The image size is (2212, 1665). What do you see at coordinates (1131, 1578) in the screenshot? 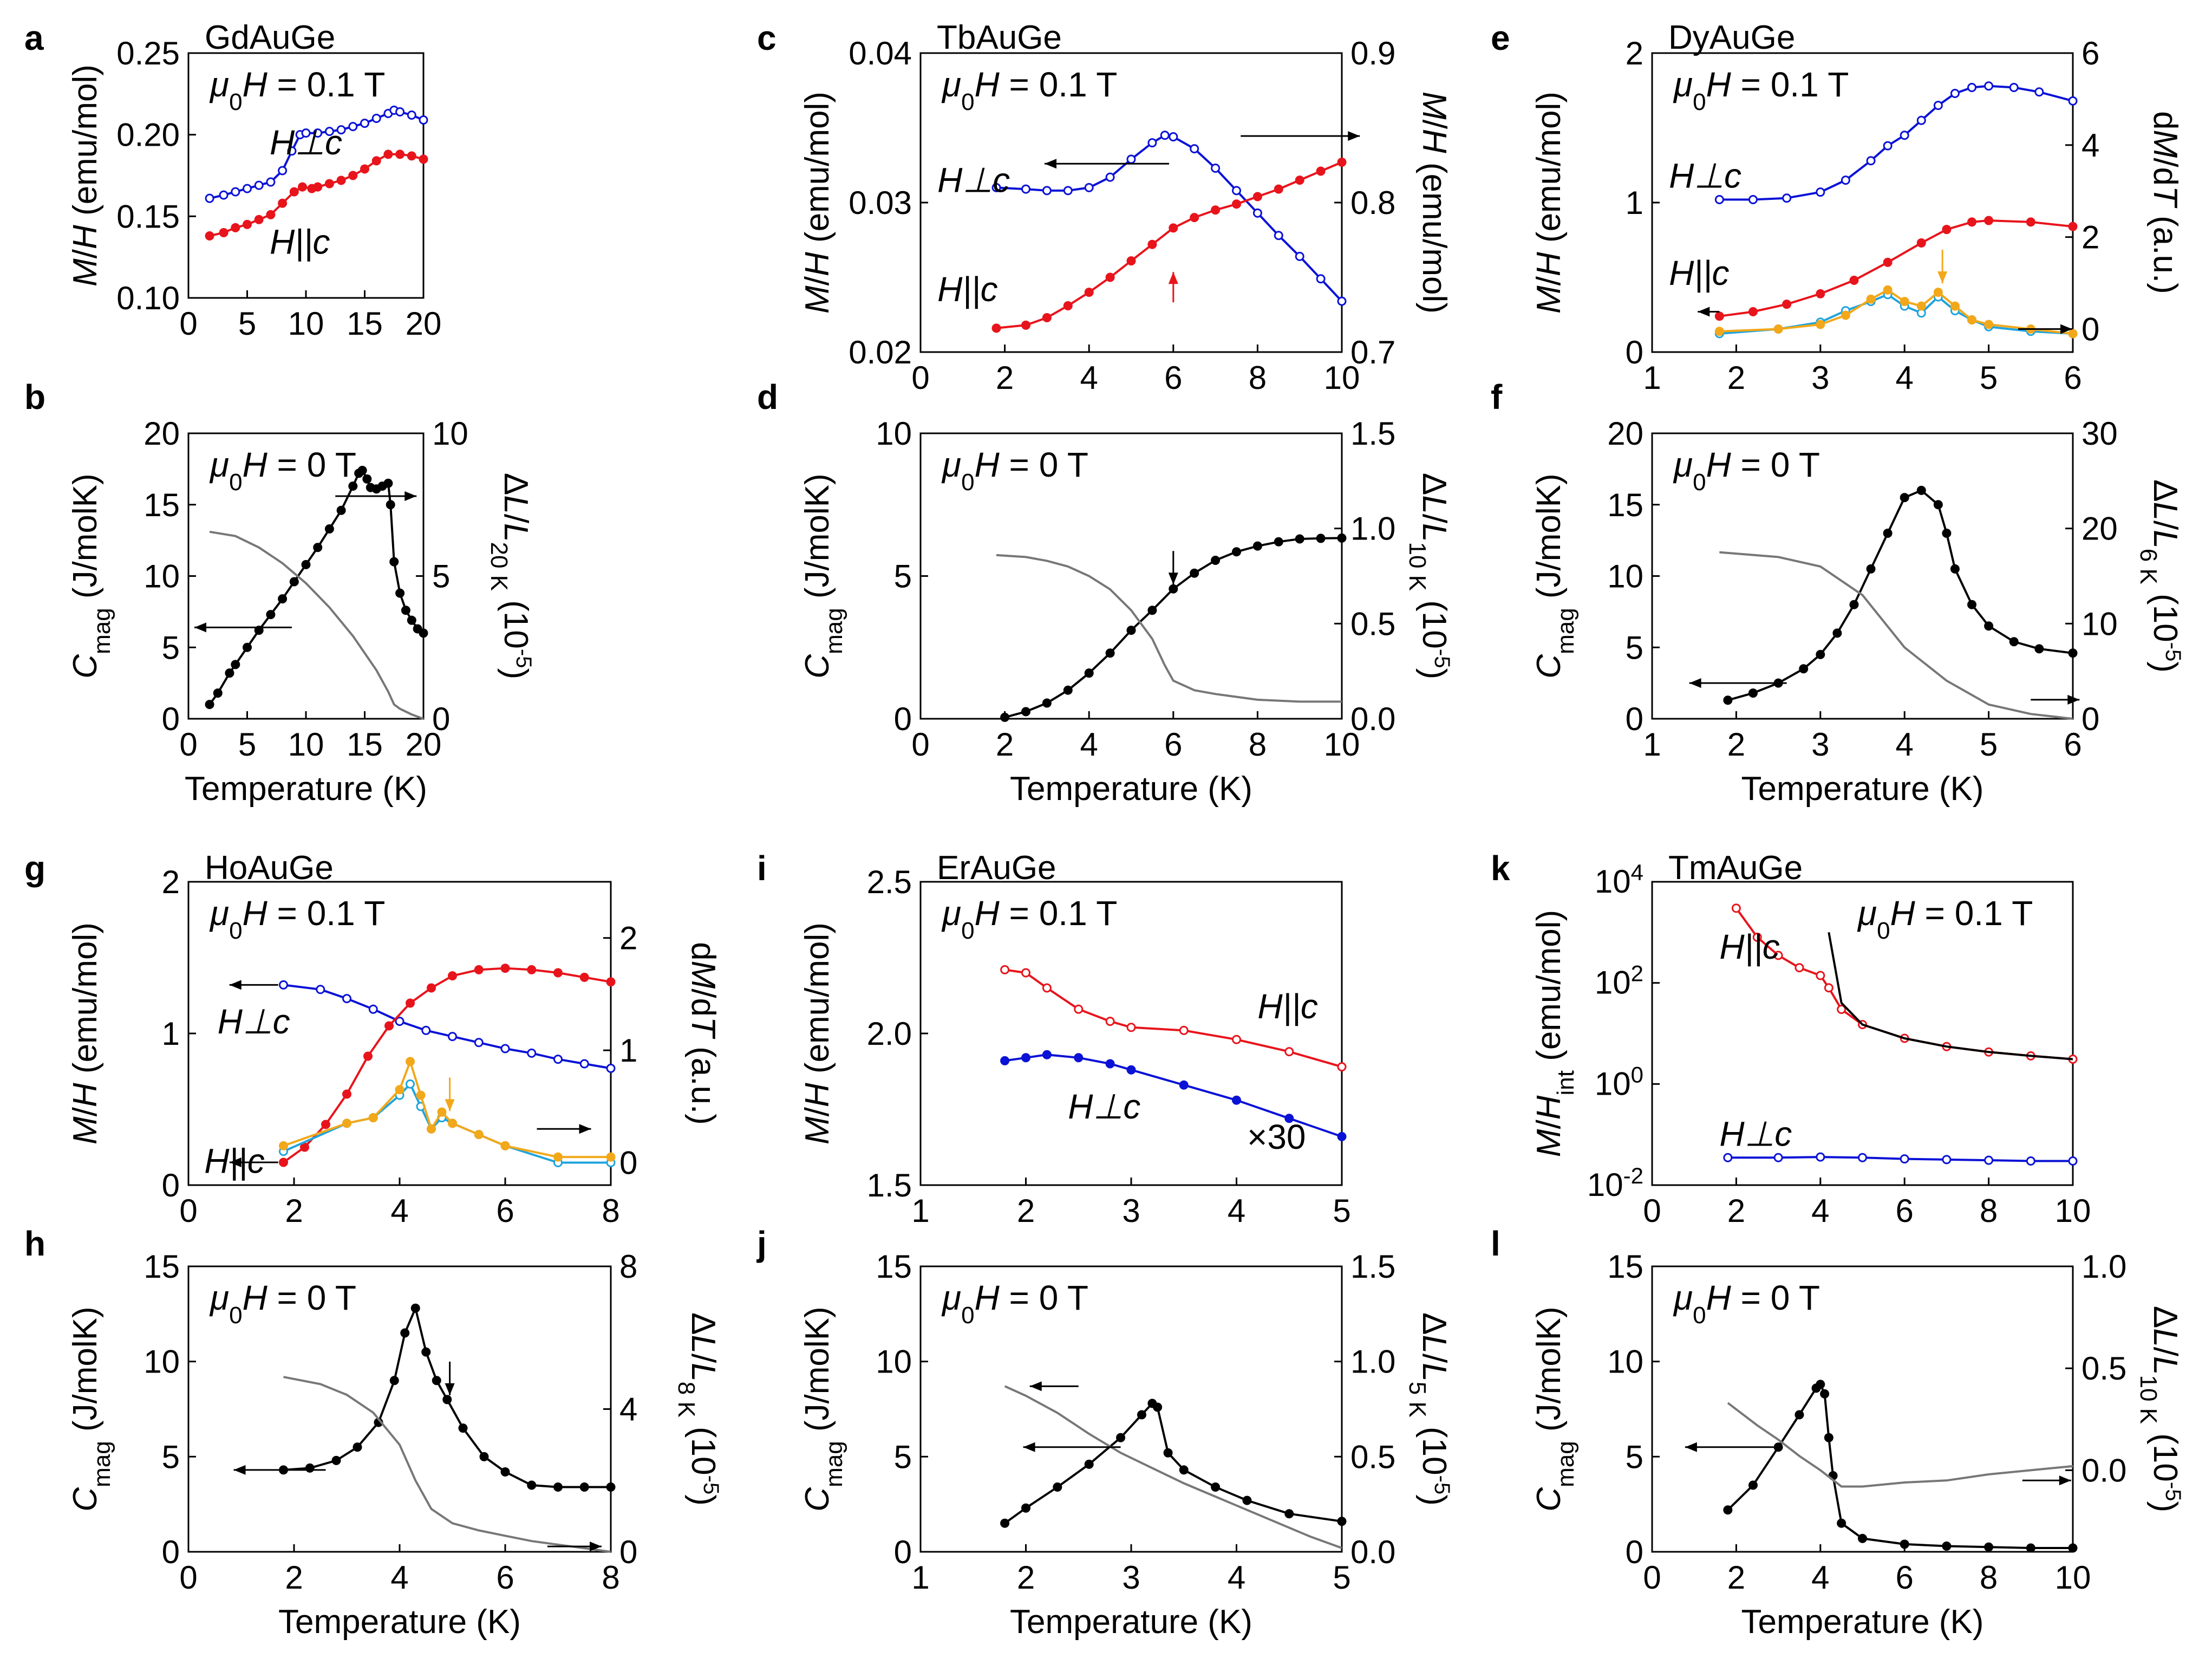
I see `x-tick-label: 3` at bounding box center [1131, 1578].